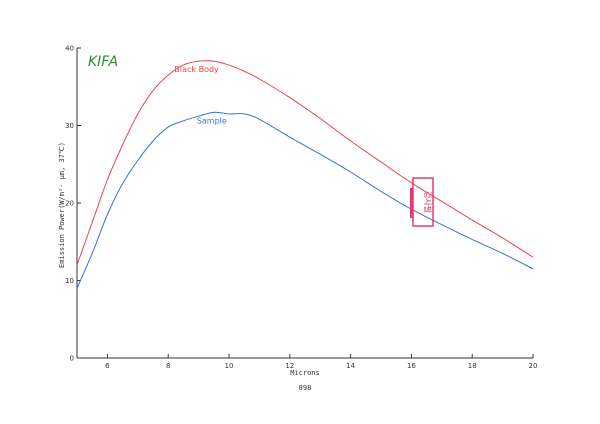 The width and height of the screenshot is (600, 424). I want to click on x-tick-label: 20, so click(533, 366).